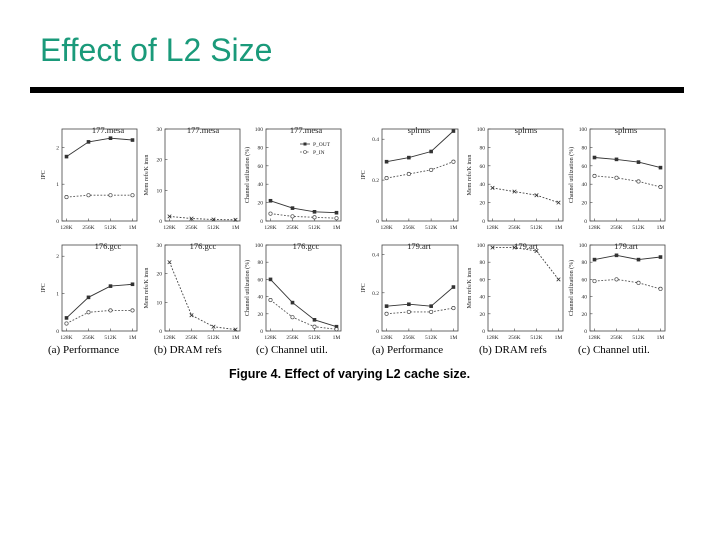 The width and height of the screenshot is (720, 540). I want to click on subcaption-performance-right: (a) Performance, so click(408, 350).